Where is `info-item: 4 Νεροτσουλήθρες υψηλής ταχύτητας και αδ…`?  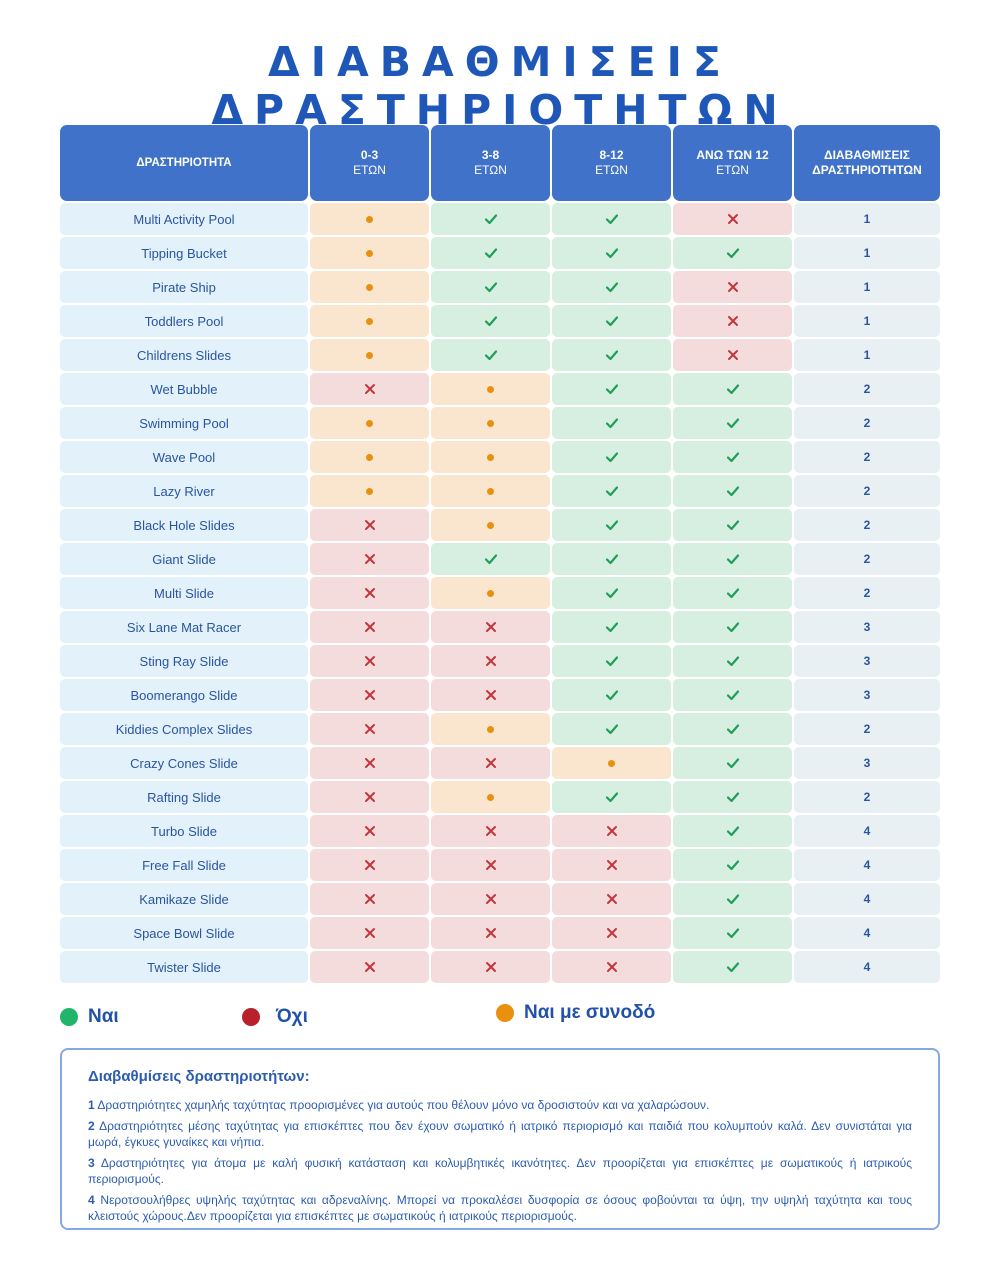
info-item: 4 Νεροτσουλήθρες υψηλής ταχύτητας και αδ… is located at coordinates (500, 1208).